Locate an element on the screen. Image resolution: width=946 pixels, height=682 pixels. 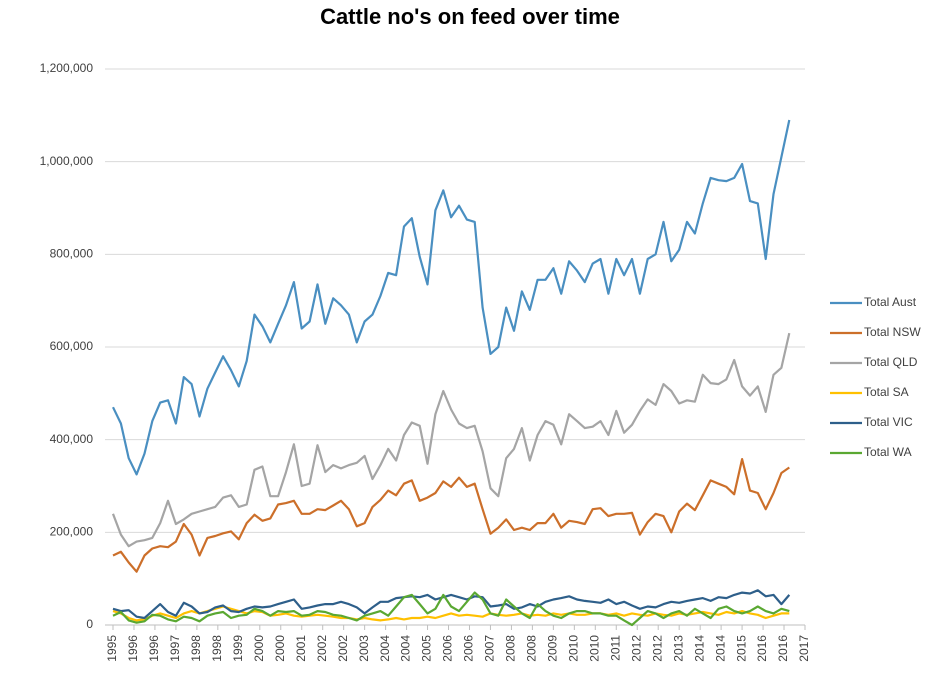
legend-label: Total WA is located at coordinates (888, 452).